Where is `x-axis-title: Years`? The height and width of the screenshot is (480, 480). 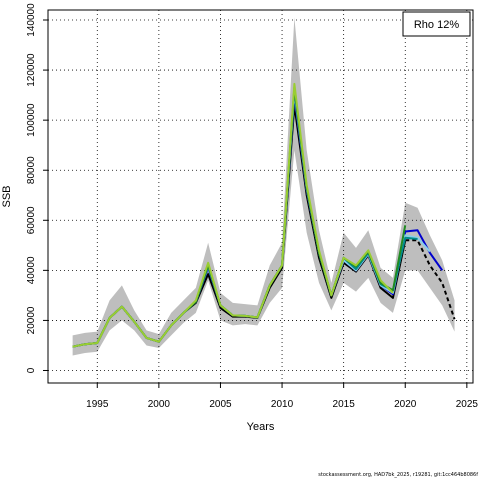
x-axis-title: Years is located at coordinates (261, 427).